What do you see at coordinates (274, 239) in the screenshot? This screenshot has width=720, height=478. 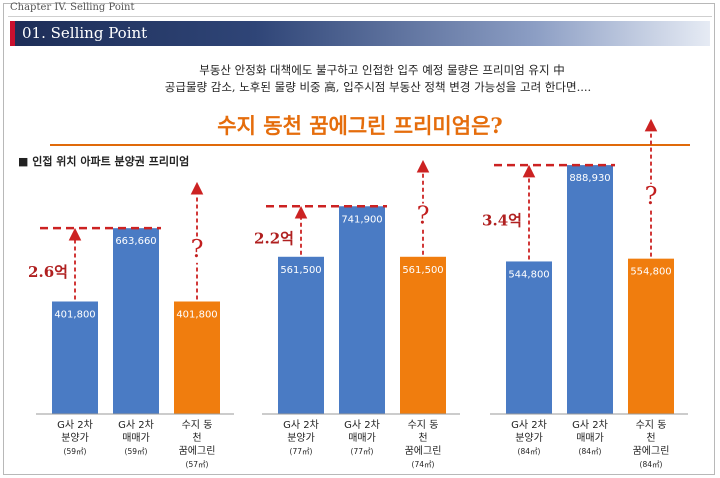 I see `premium-label: 2.2억` at bounding box center [274, 239].